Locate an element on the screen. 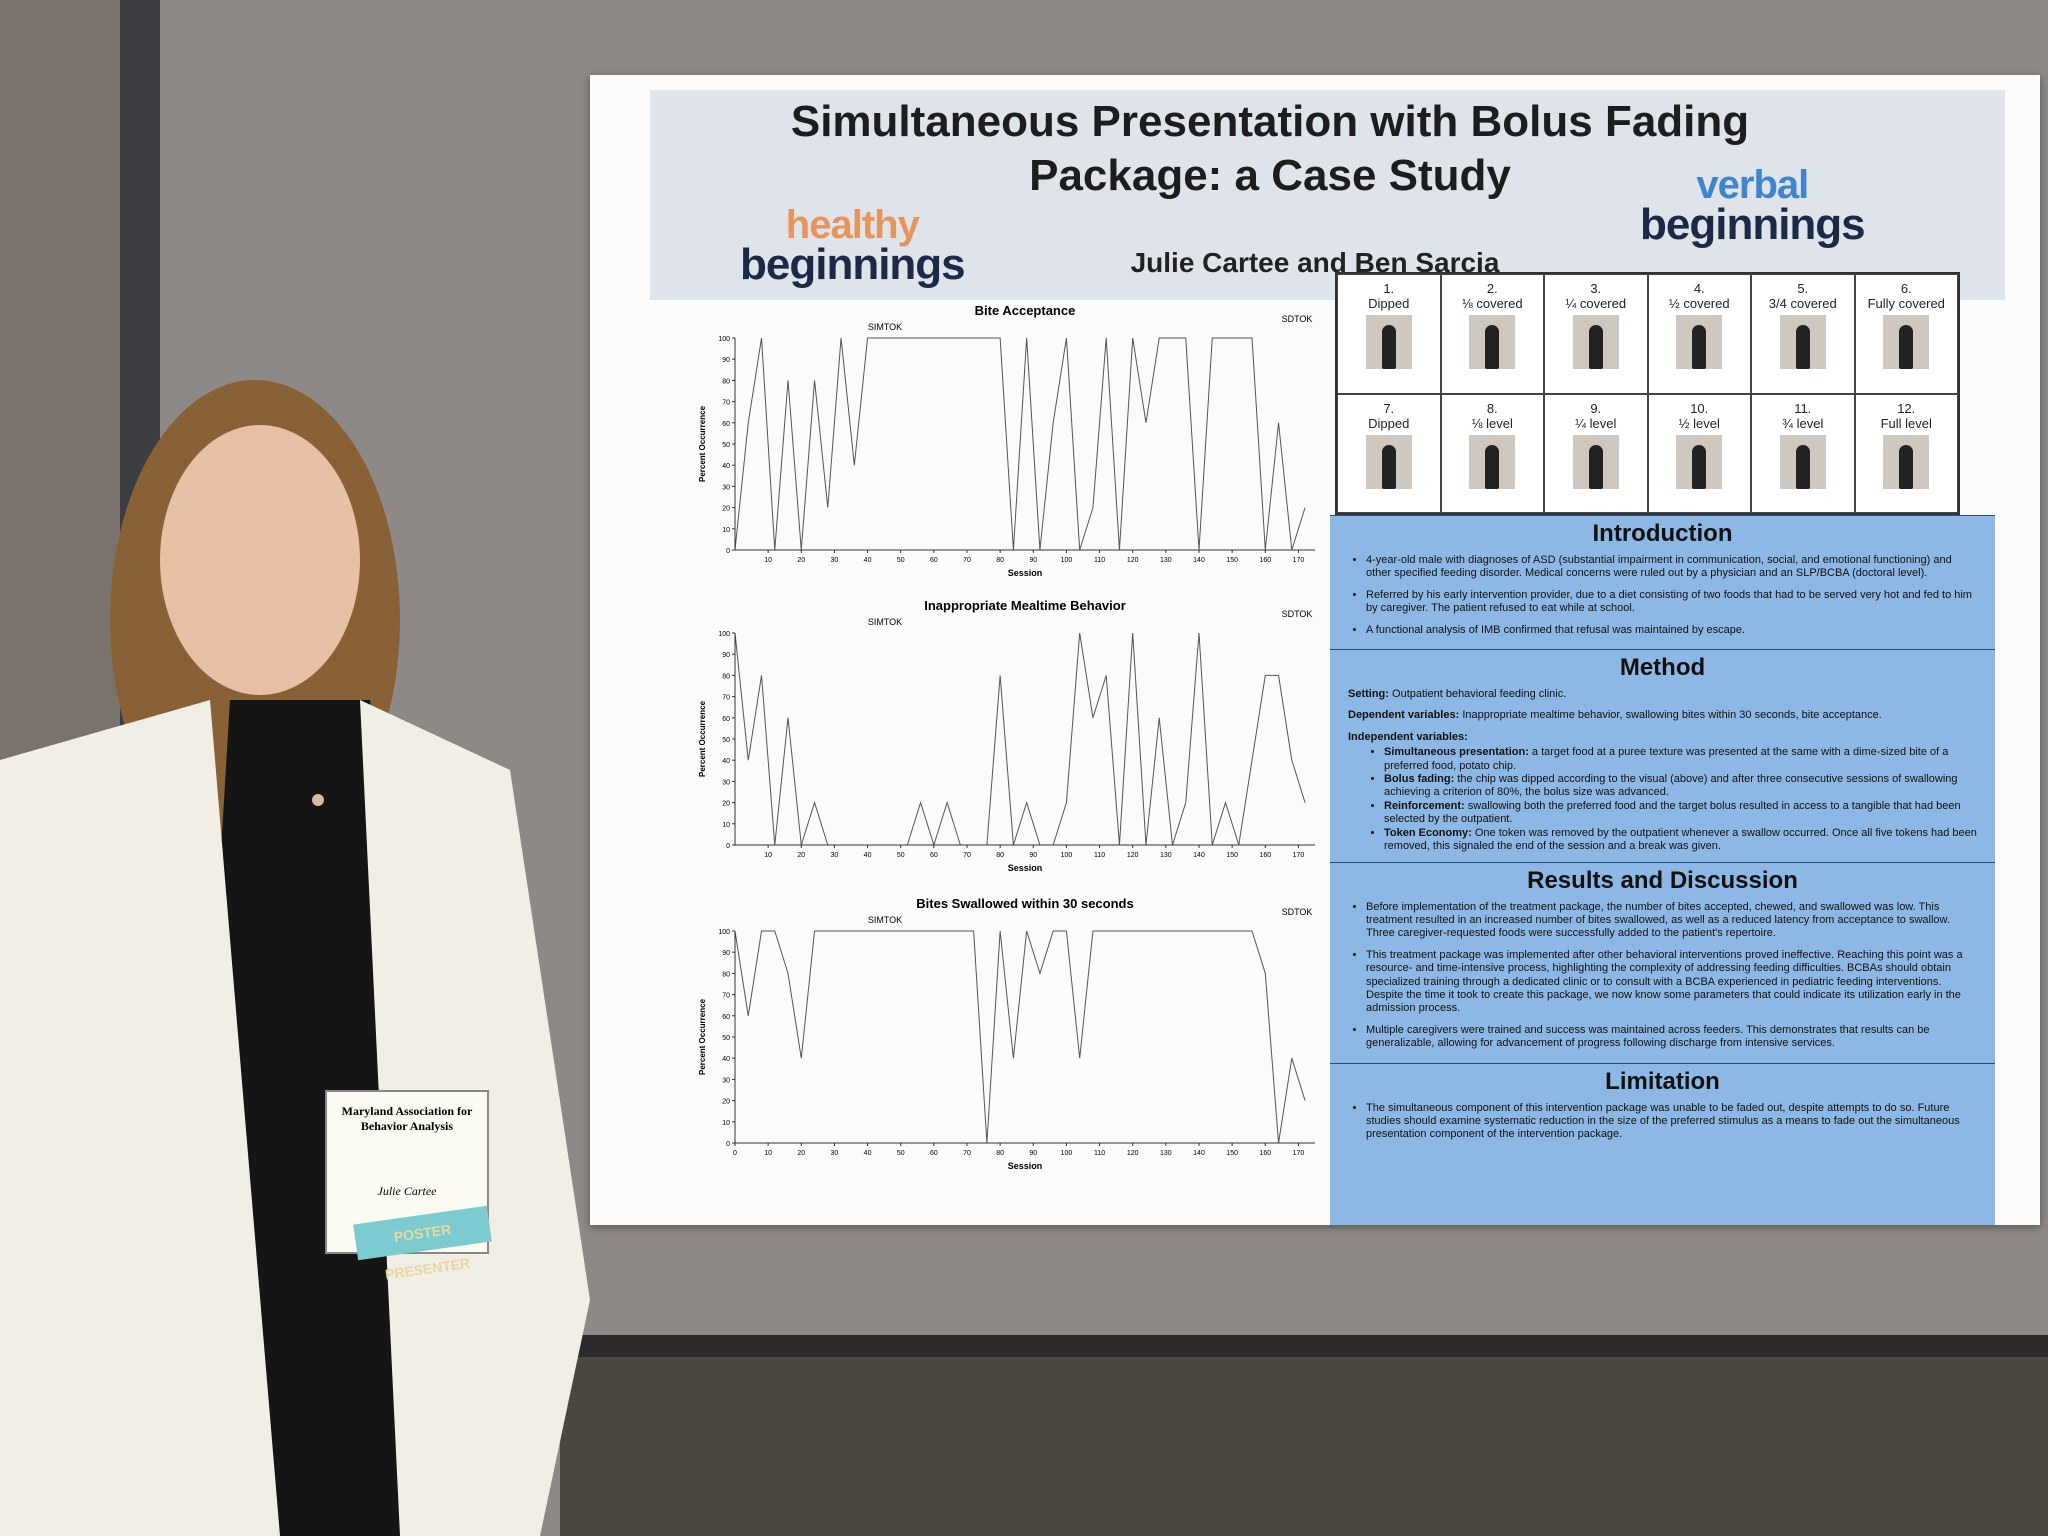 This screenshot has height=1536, width=2048. stimulus-number: 1. is located at coordinates (1389, 288).